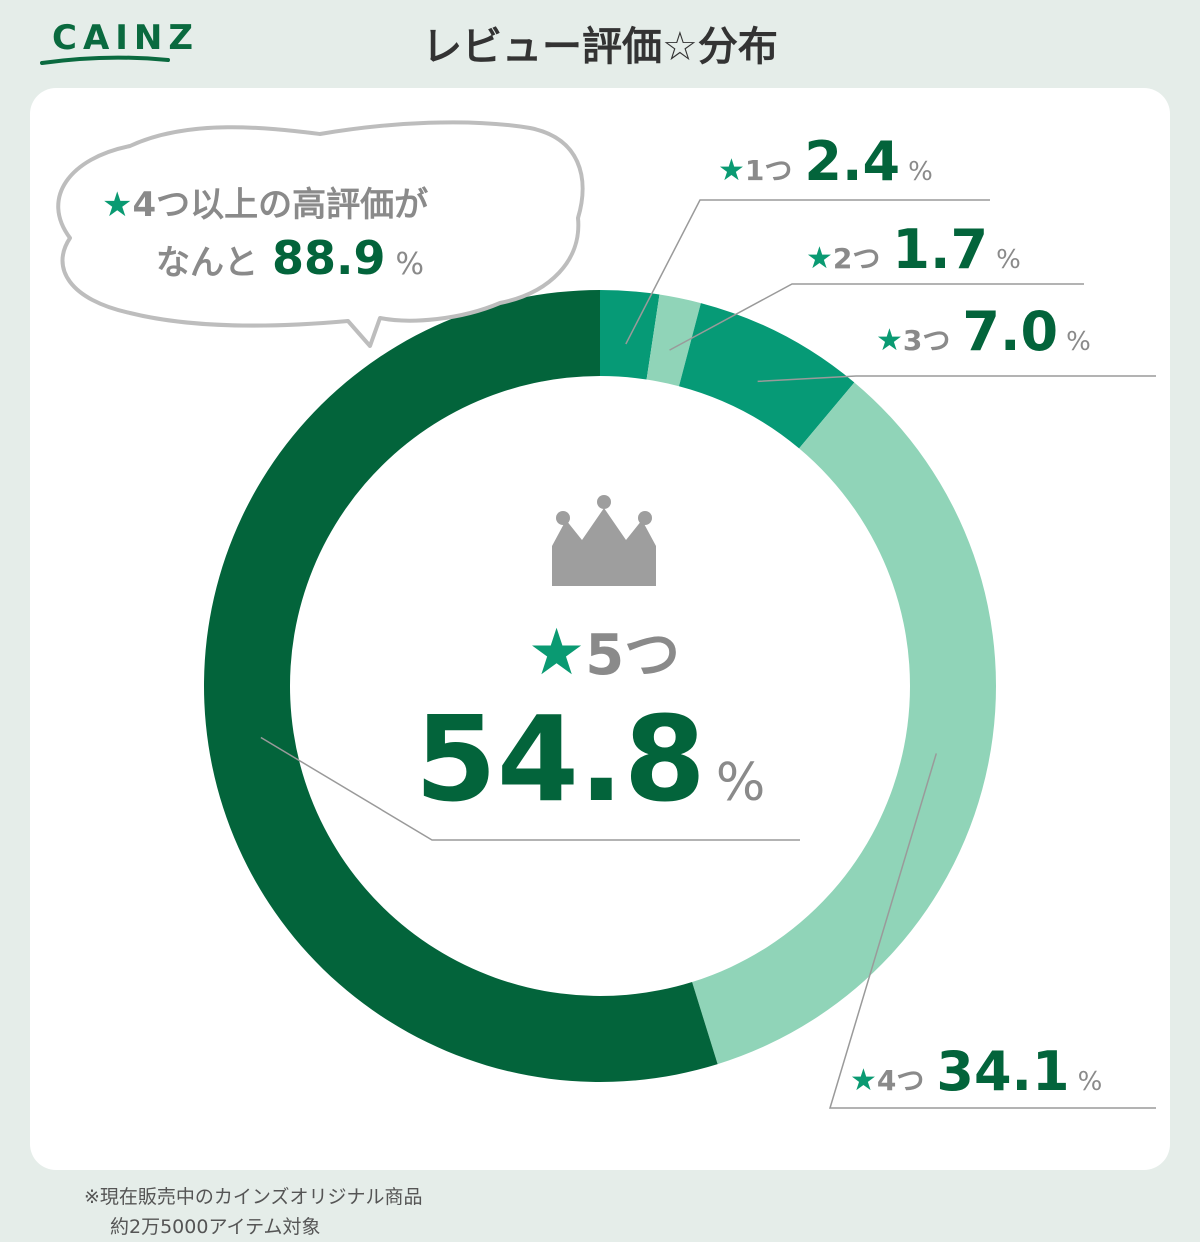 The height and width of the screenshot is (1242, 1200). Describe the element at coordinates (126, 38) in the screenshot. I see `cainz-logo: CAINZ` at that location.